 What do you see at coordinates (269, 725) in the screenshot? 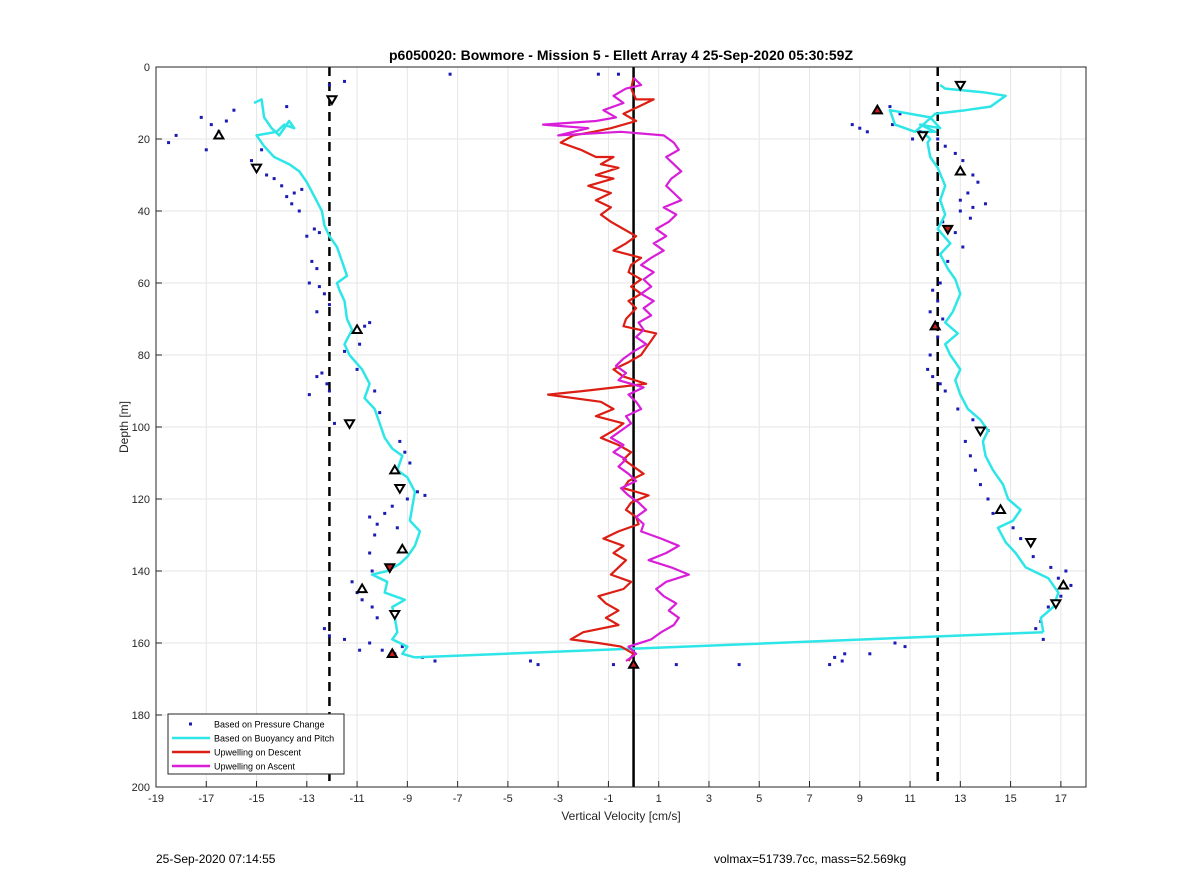
I see `legend-label: Based on Pressure Change` at bounding box center [269, 725].